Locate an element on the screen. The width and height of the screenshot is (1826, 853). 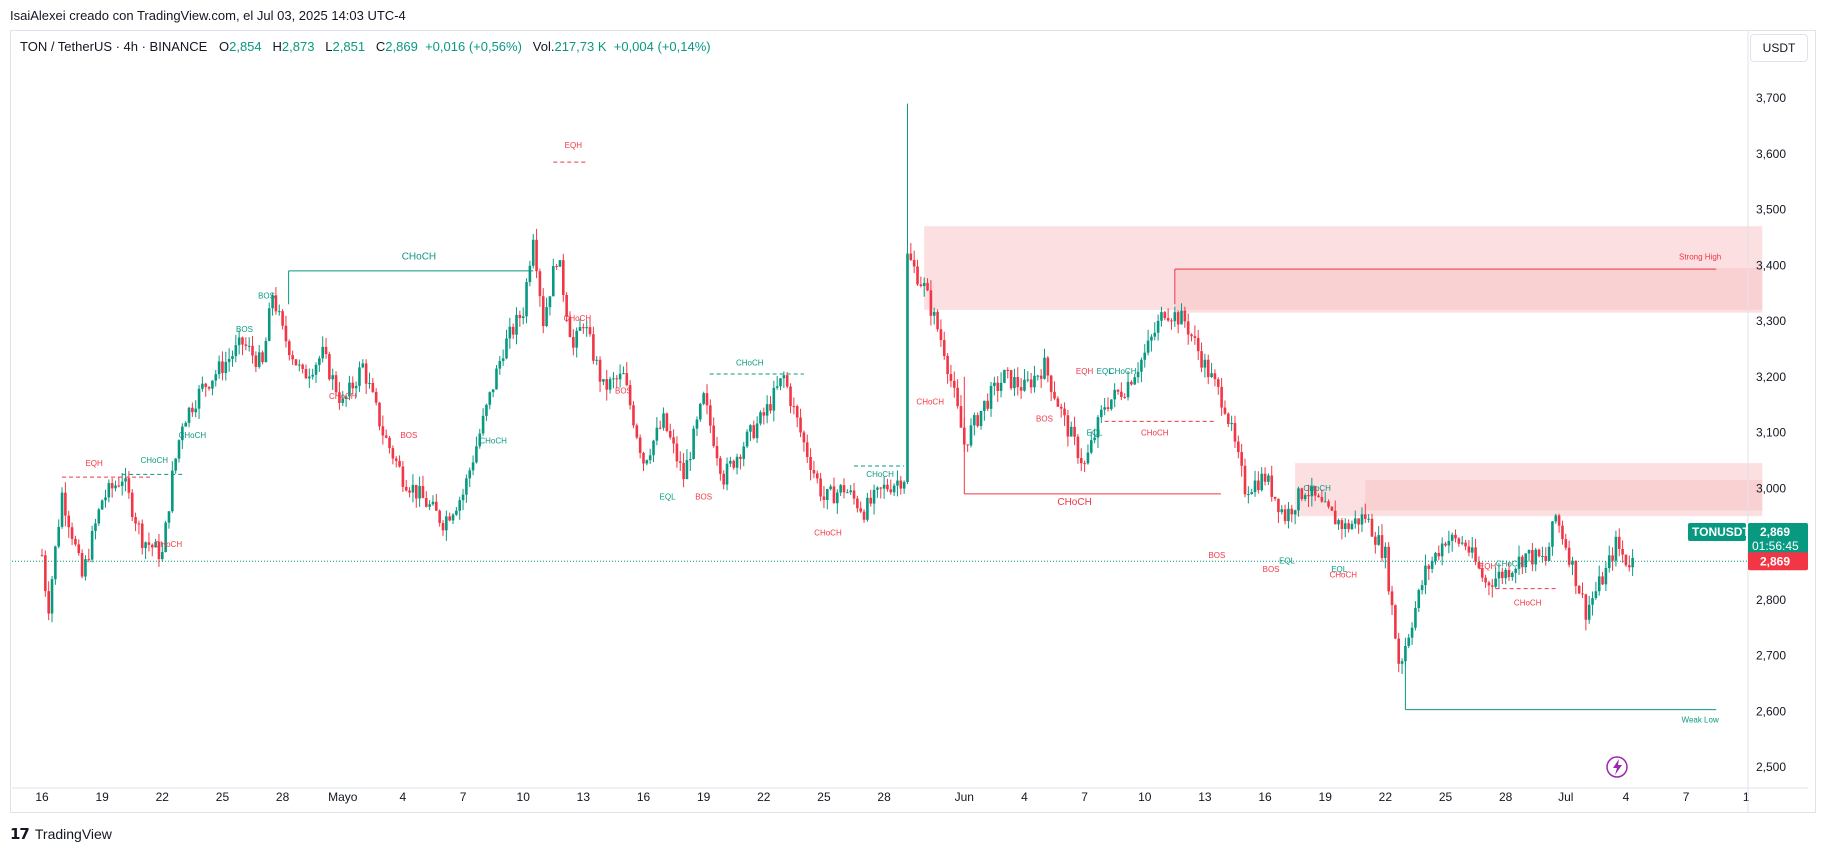
x-tick-label: Jul is located at coordinates (1565, 797).